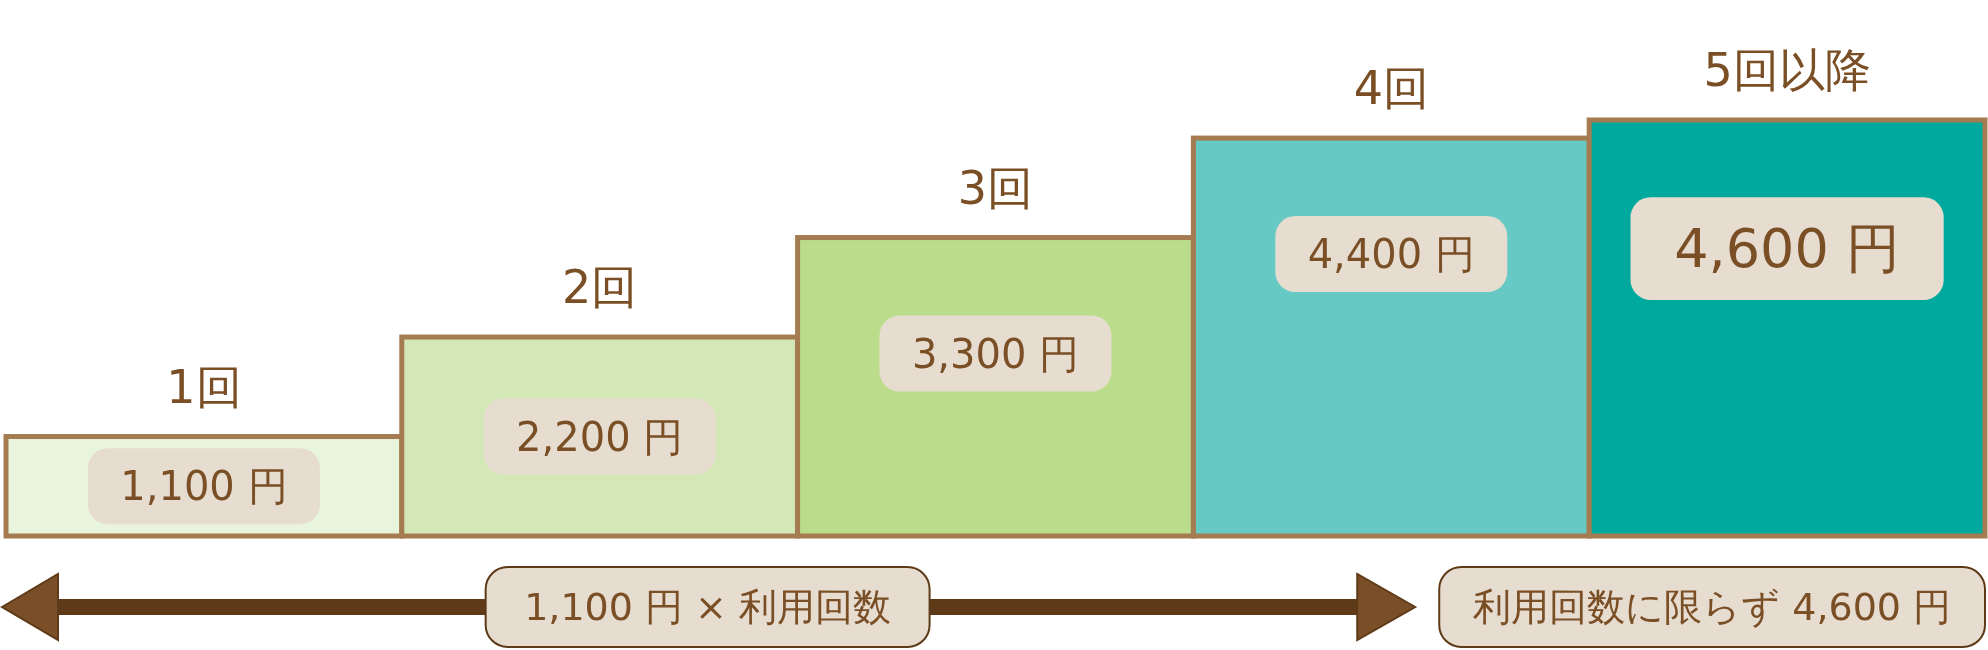  What do you see at coordinates (1787, 249) in the screenshot?
I see `data-label: 4,600 円` at bounding box center [1787, 249].